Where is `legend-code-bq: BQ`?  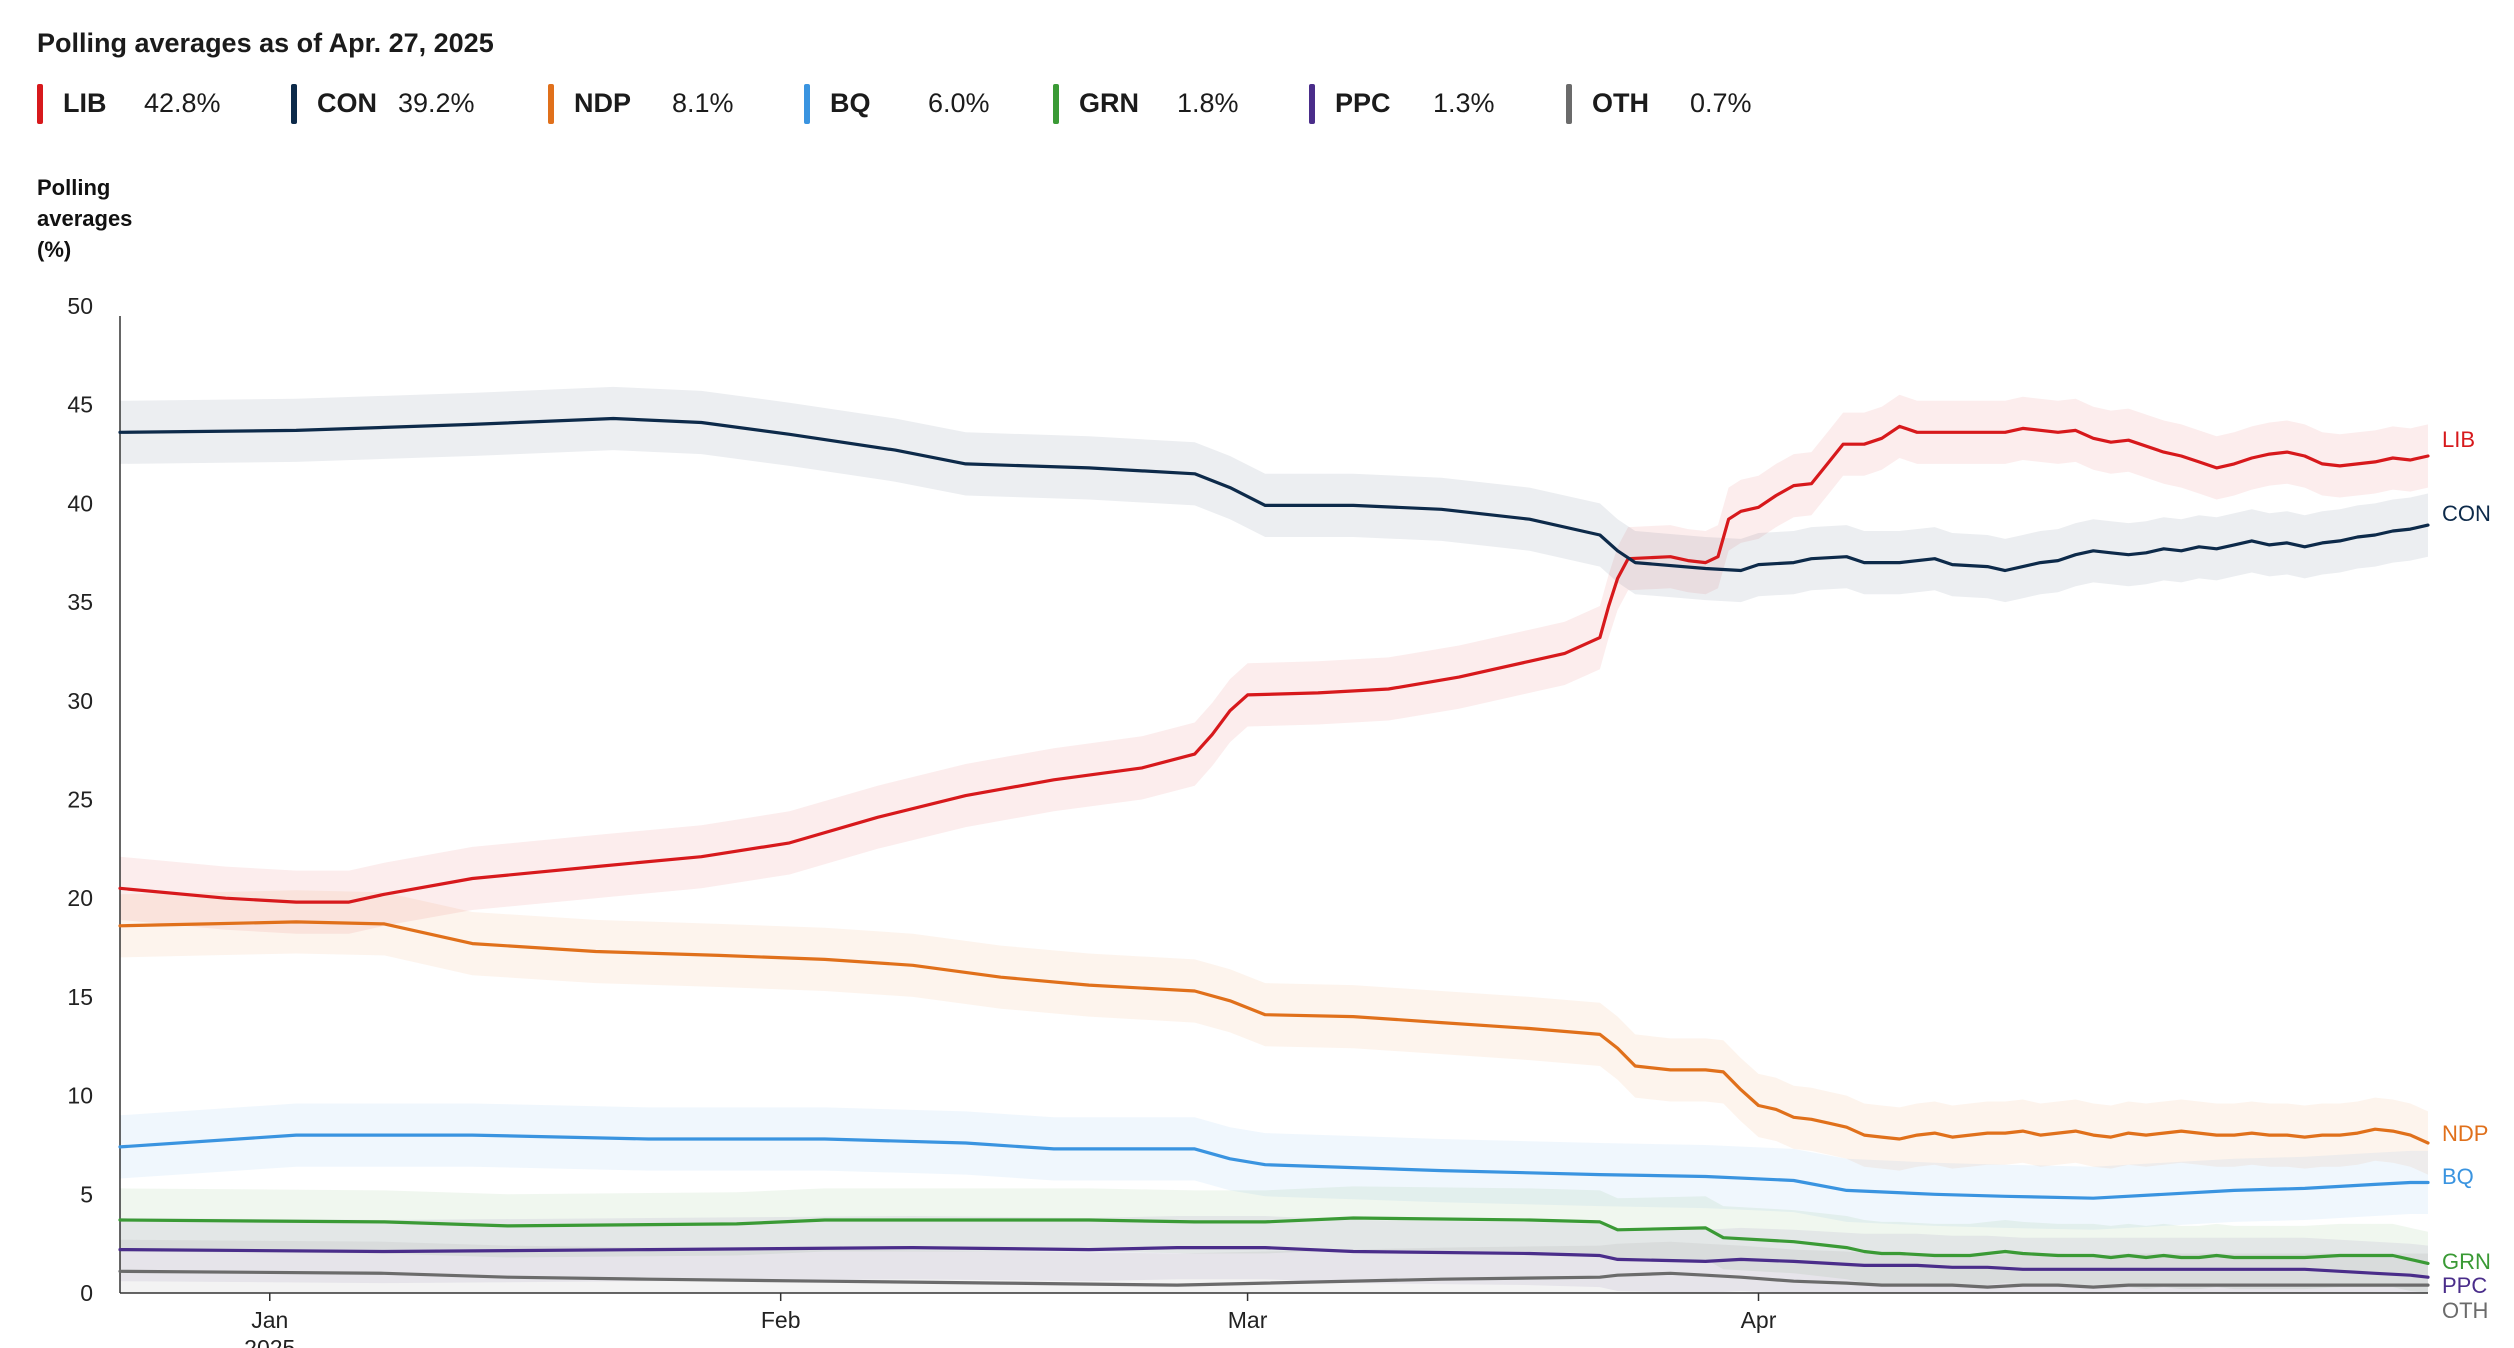
legend-code-bq: BQ is located at coordinates (850, 103).